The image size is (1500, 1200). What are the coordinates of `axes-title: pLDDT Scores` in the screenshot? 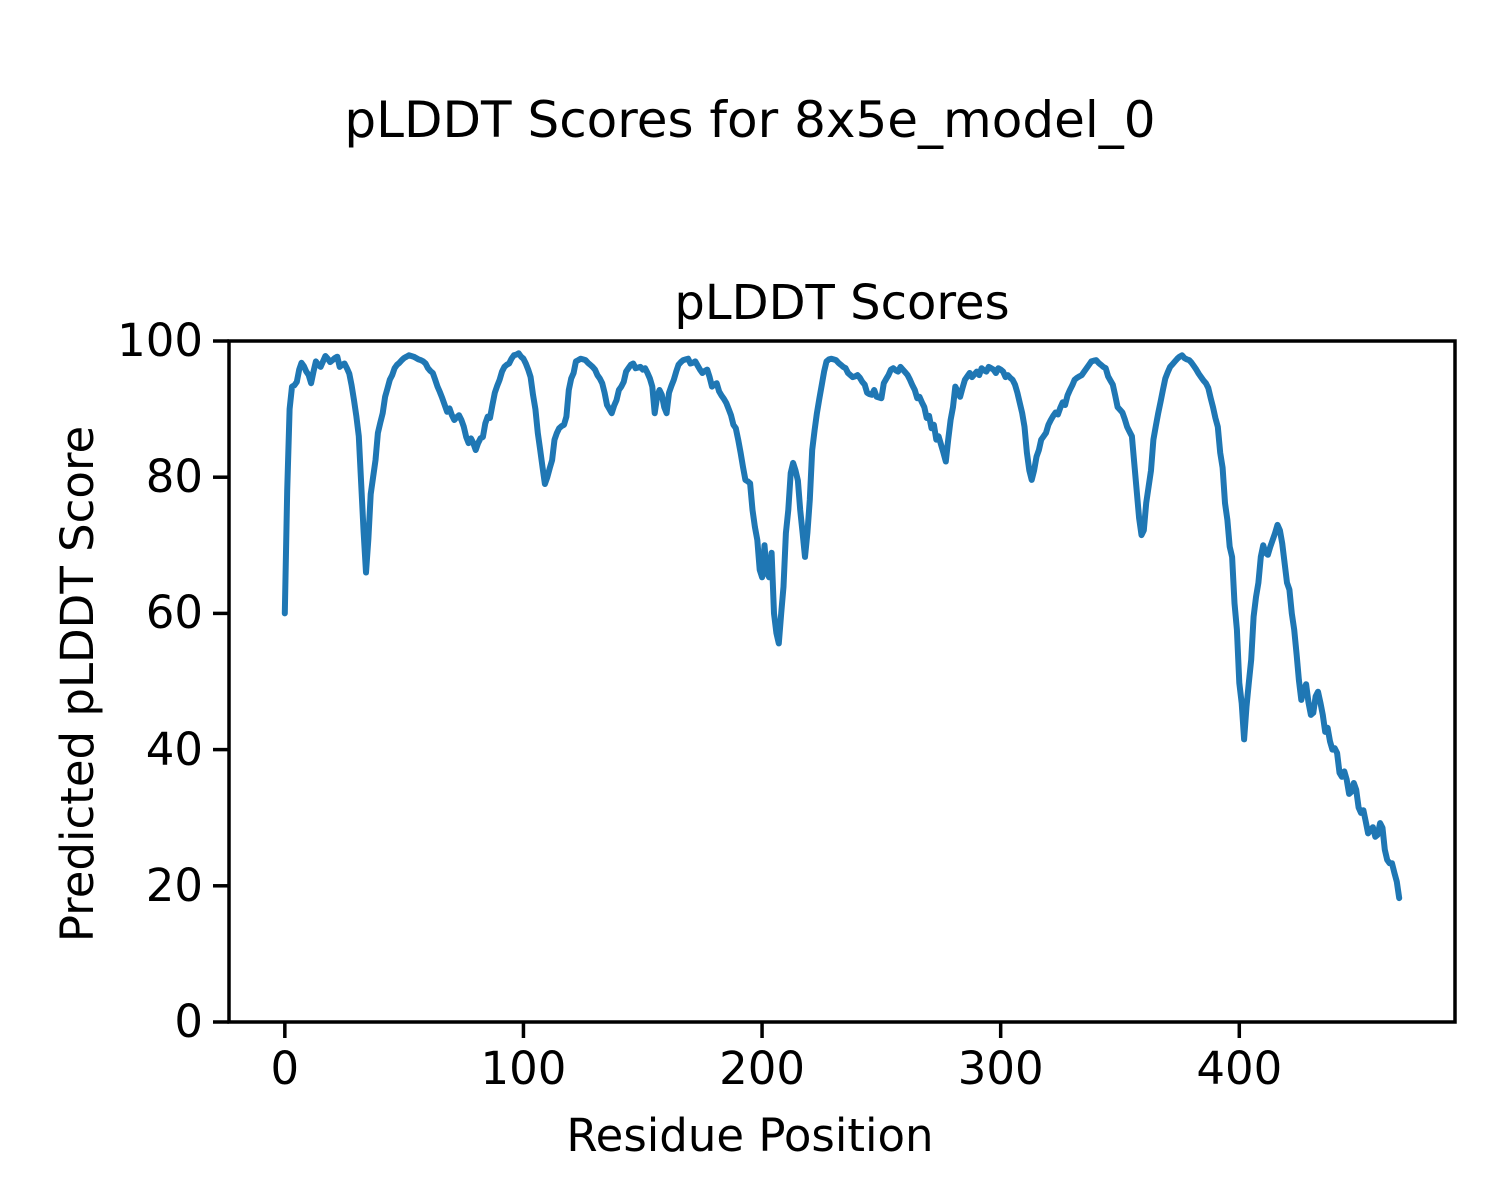 It's located at (842, 303).